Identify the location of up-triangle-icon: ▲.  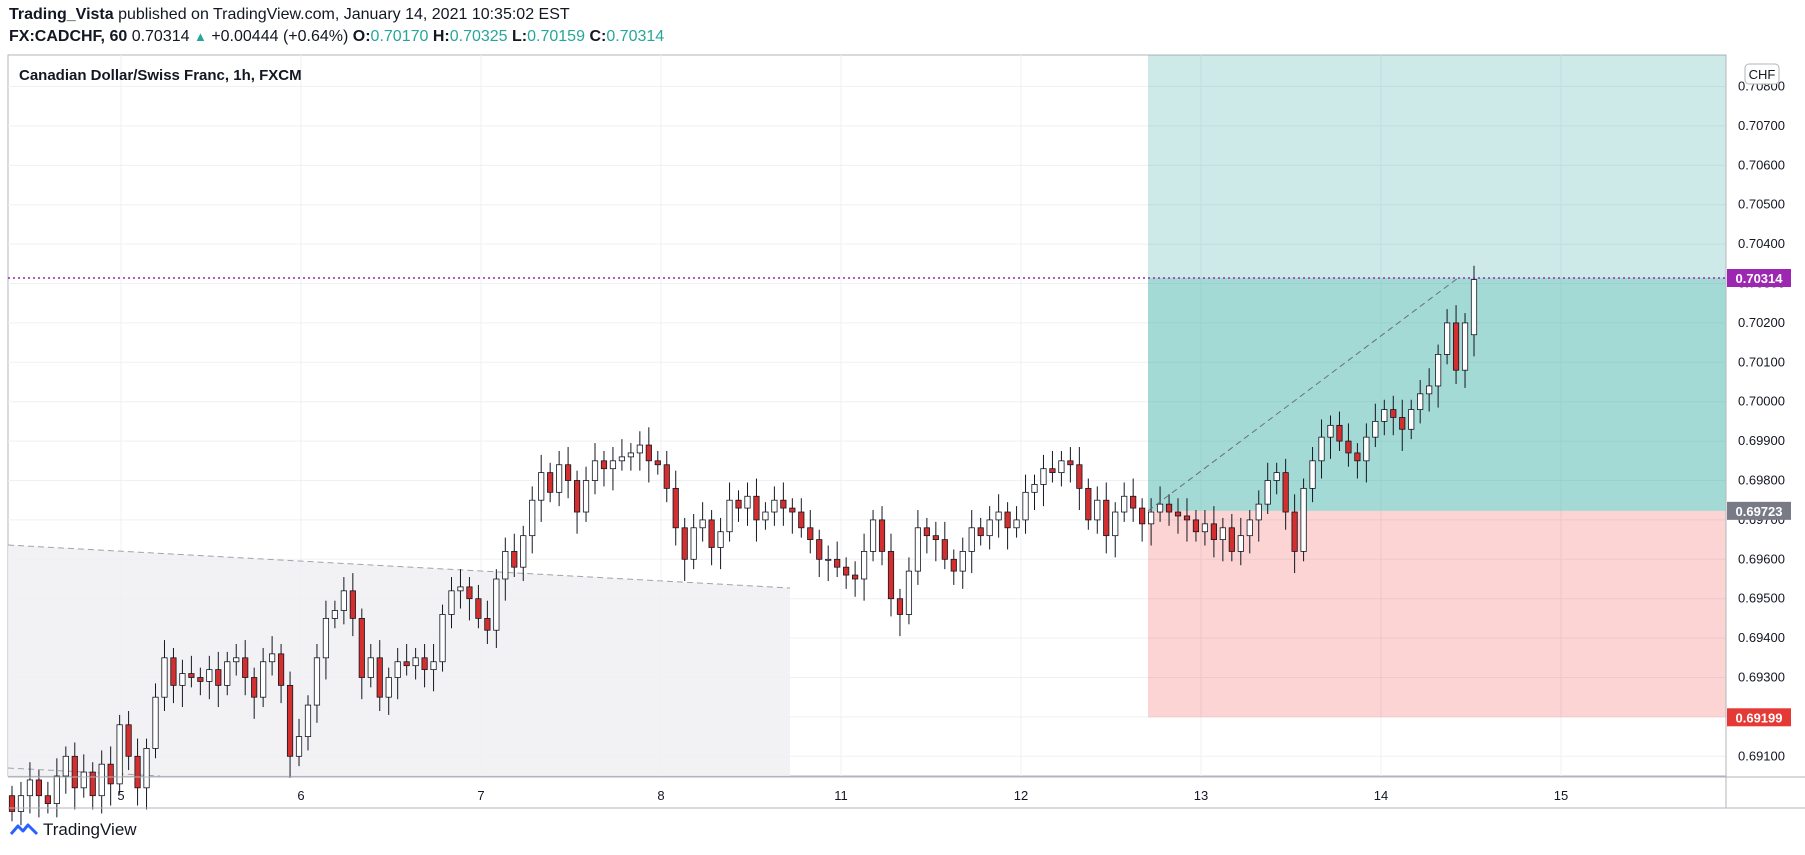
(200, 36).